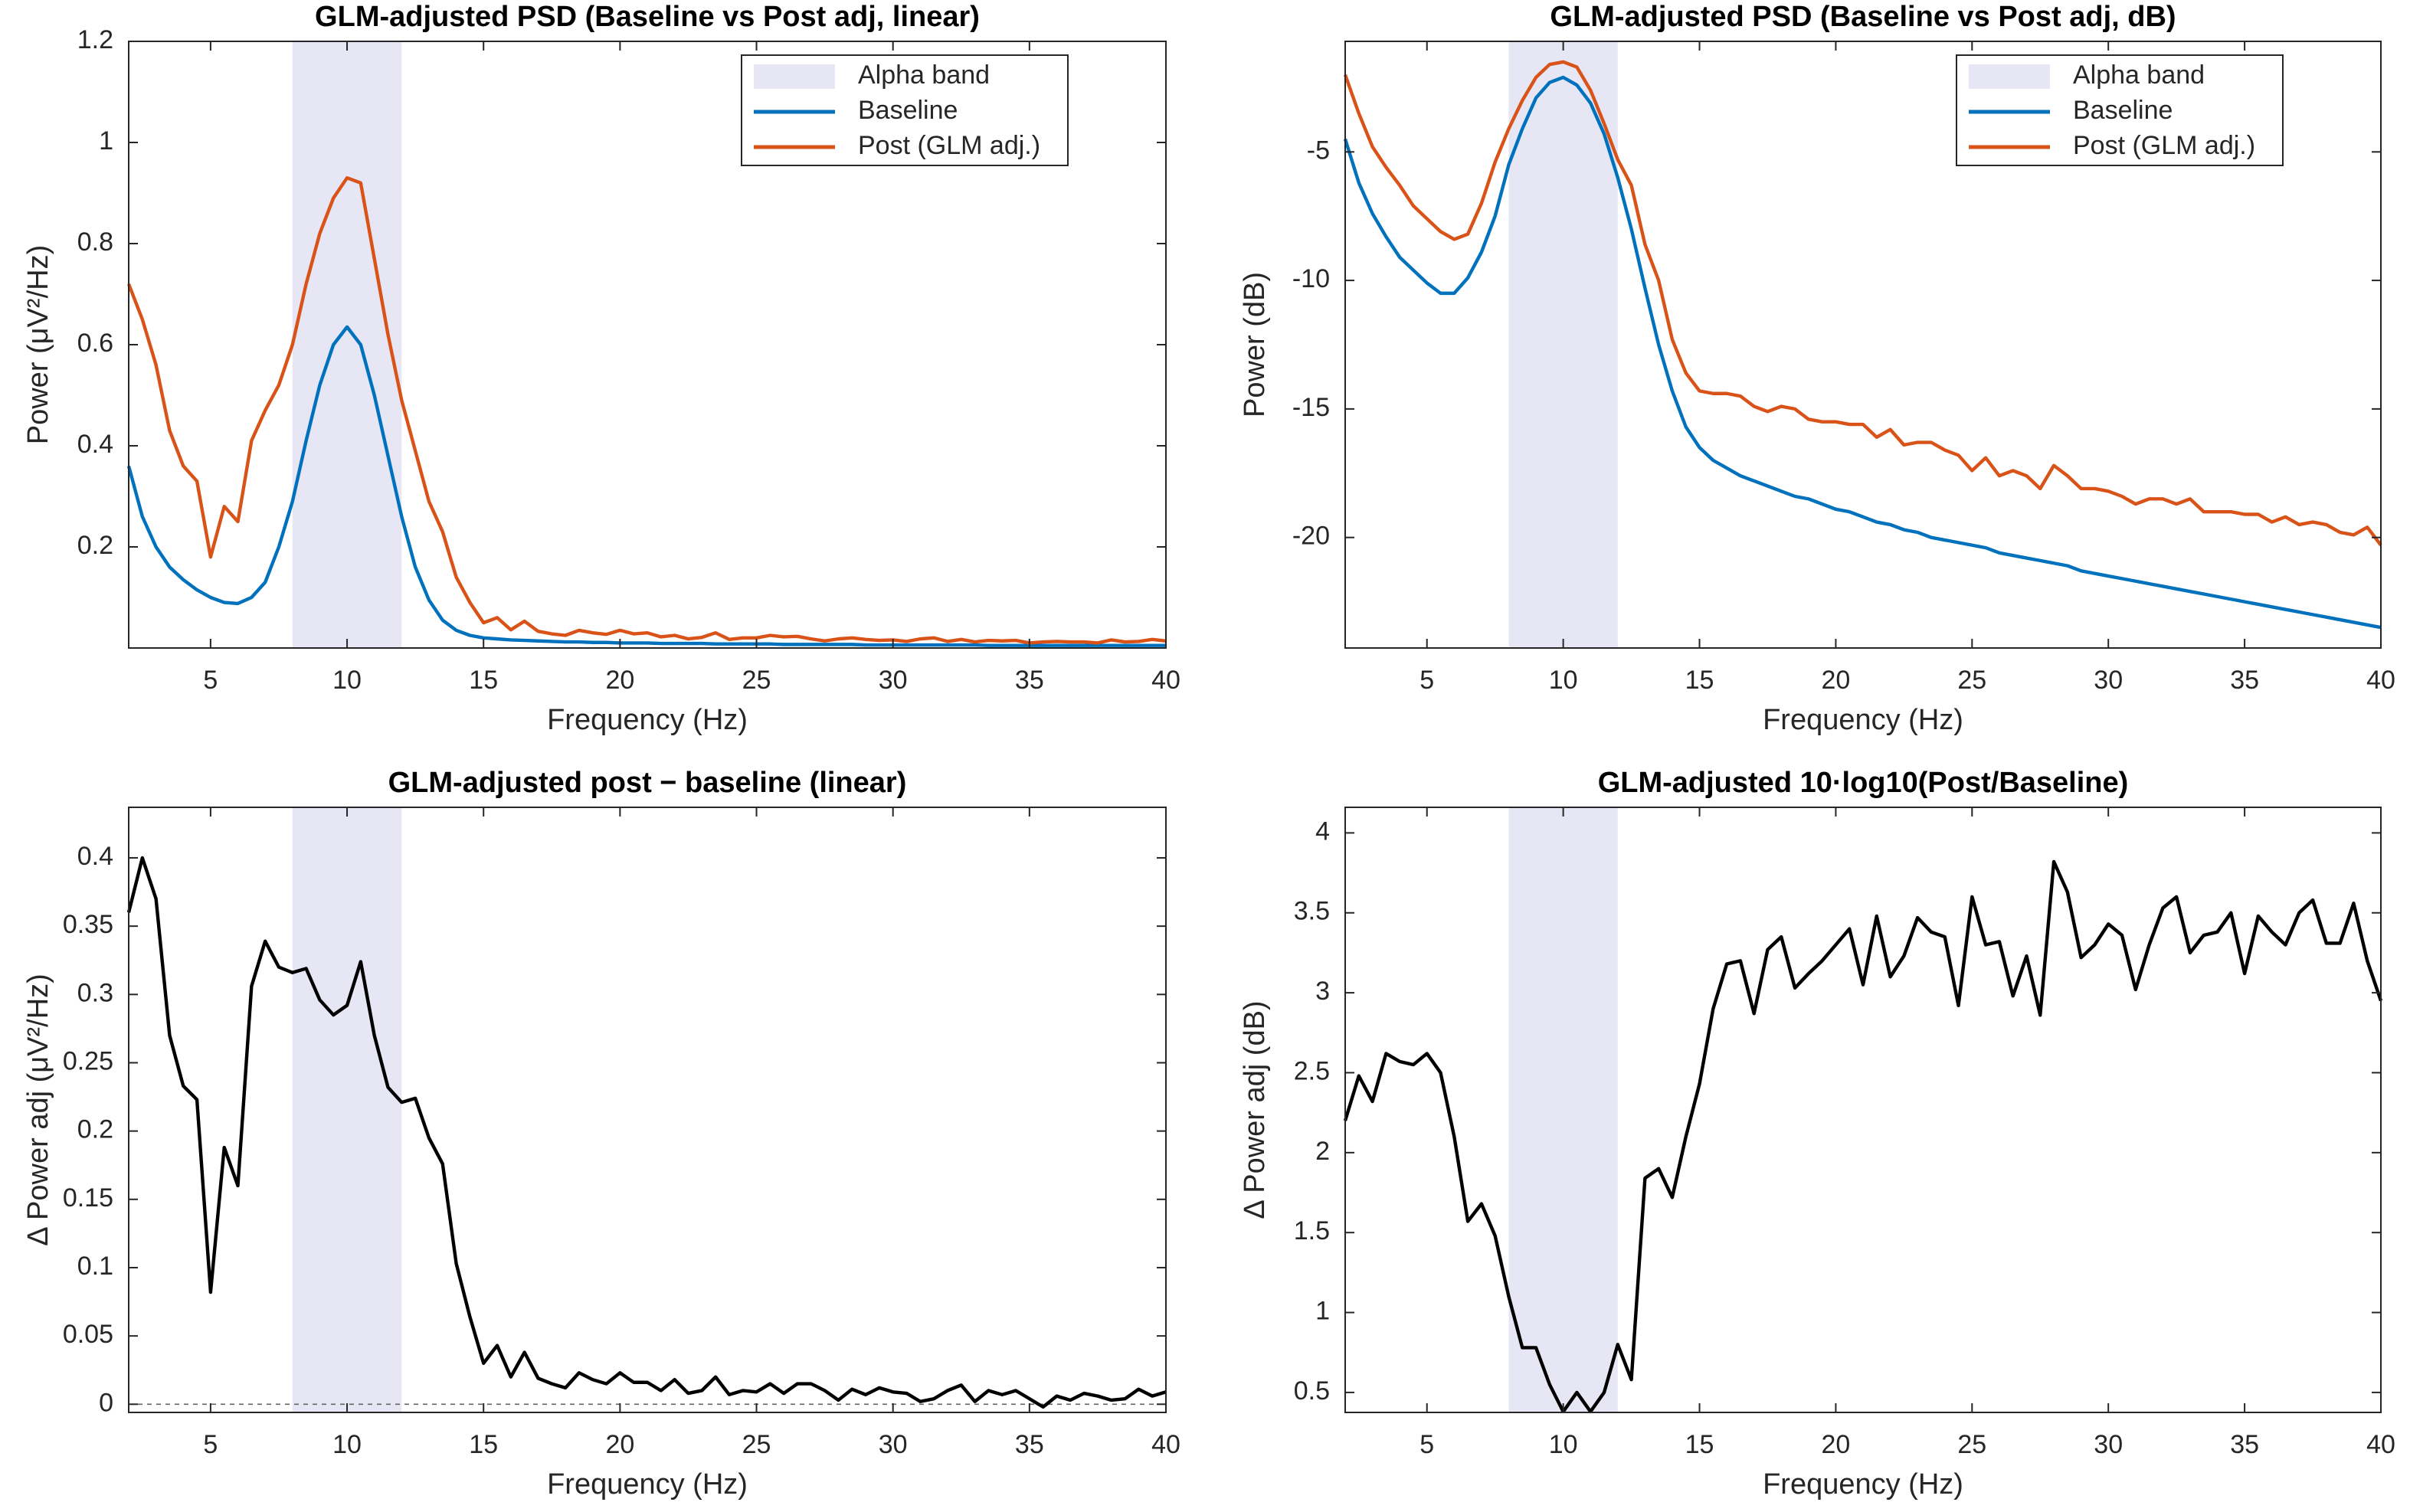  Describe the element at coordinates (1863, 783) in the screenshot. I see `chart-title: GLM-adjusted 10·log10(Post/Baseline)` at that location.